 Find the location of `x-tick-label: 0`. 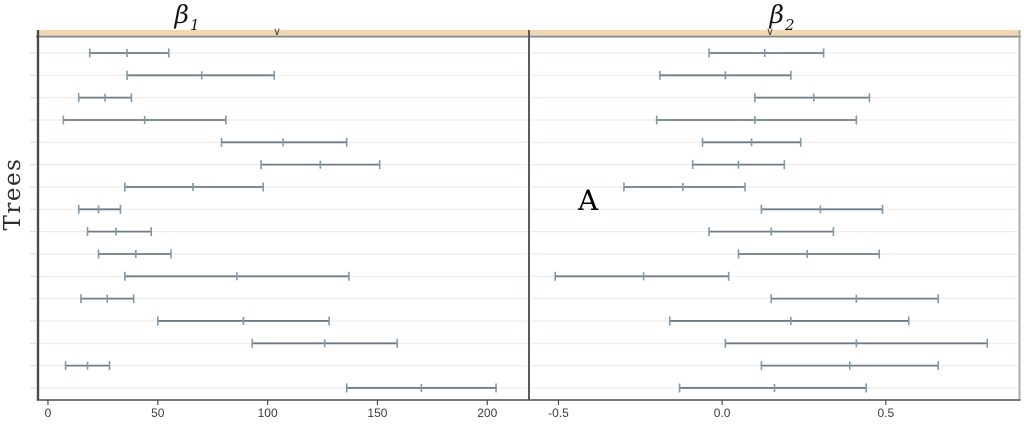

x-tick-label: 0 is located at coordinates (48, 413).